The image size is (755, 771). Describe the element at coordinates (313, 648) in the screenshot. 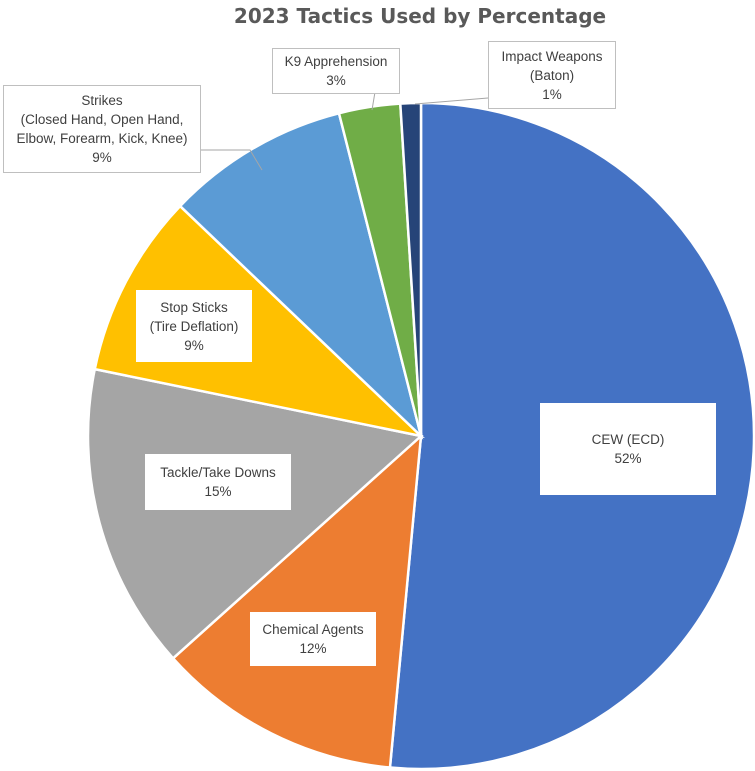

I see `data-label-chemical-agents-value: 12%` at that location.